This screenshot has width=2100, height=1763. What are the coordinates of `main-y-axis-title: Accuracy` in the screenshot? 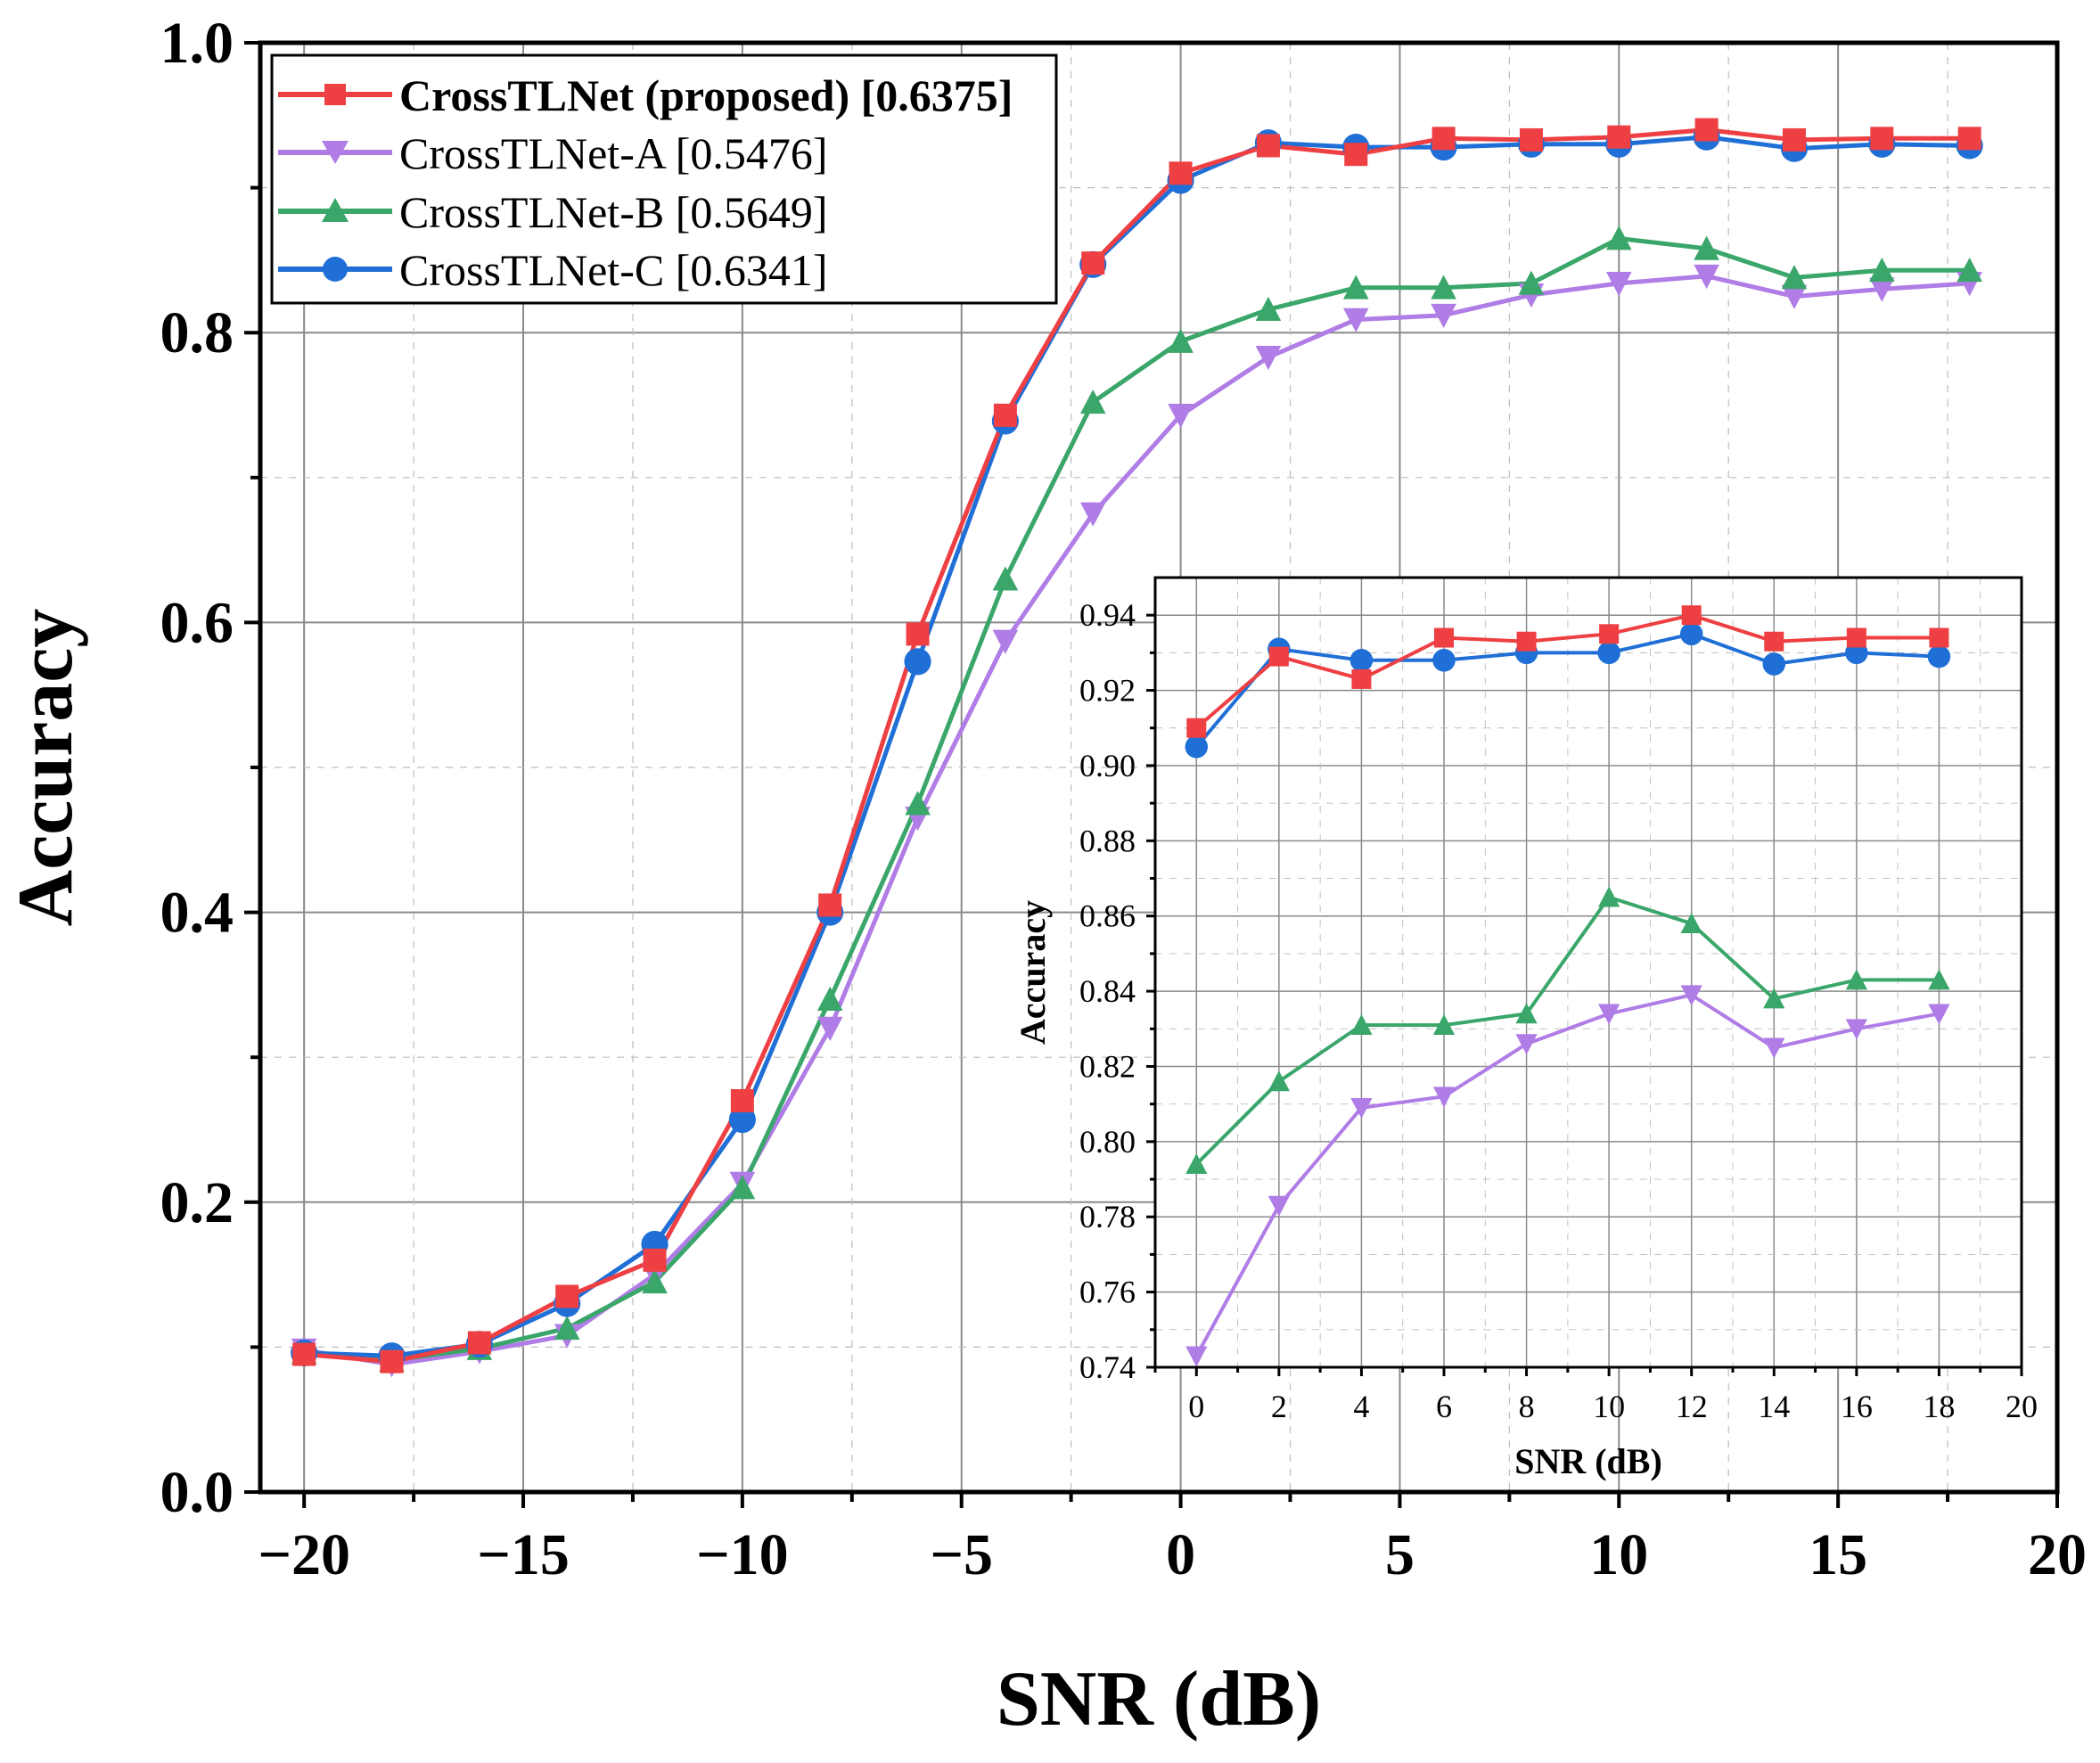 It's located at (46, 768).